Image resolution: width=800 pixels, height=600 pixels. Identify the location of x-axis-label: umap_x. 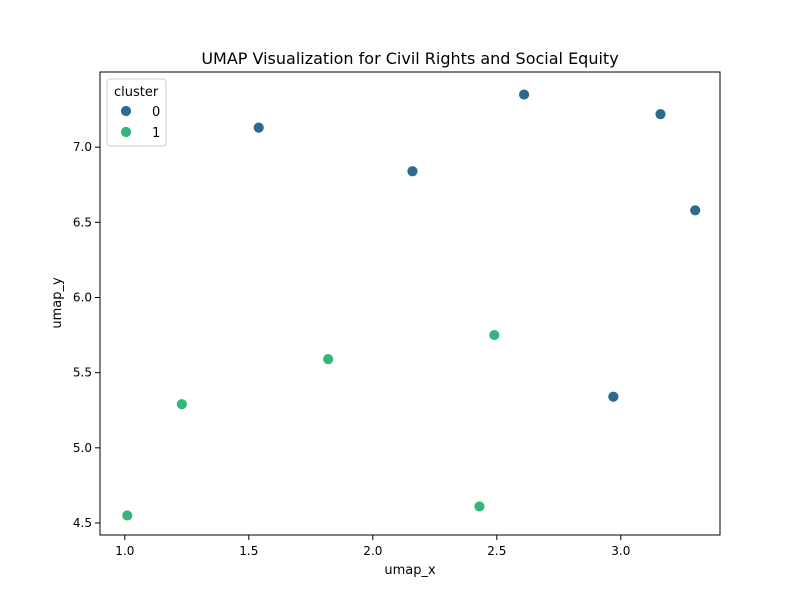
(410, 570).